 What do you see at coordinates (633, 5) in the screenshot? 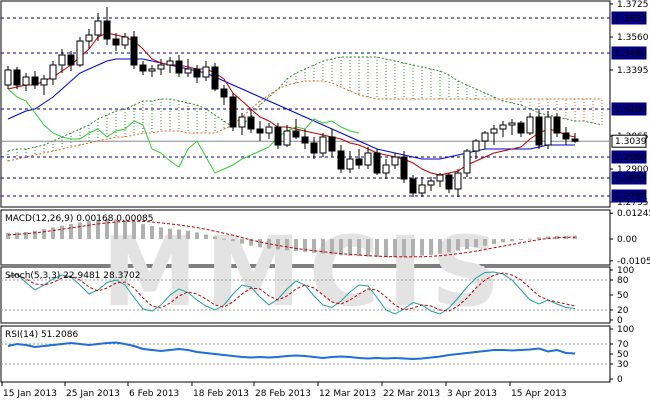
I see `price-tick-label: 1.3725` at bounding box center [633, 5].